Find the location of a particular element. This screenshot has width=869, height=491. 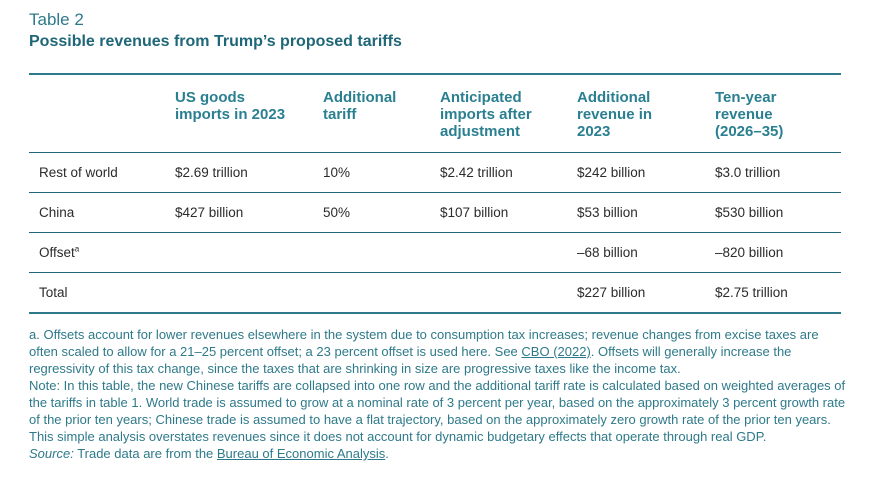

table-cell: $242 billion is located at coordinates (611, 172).